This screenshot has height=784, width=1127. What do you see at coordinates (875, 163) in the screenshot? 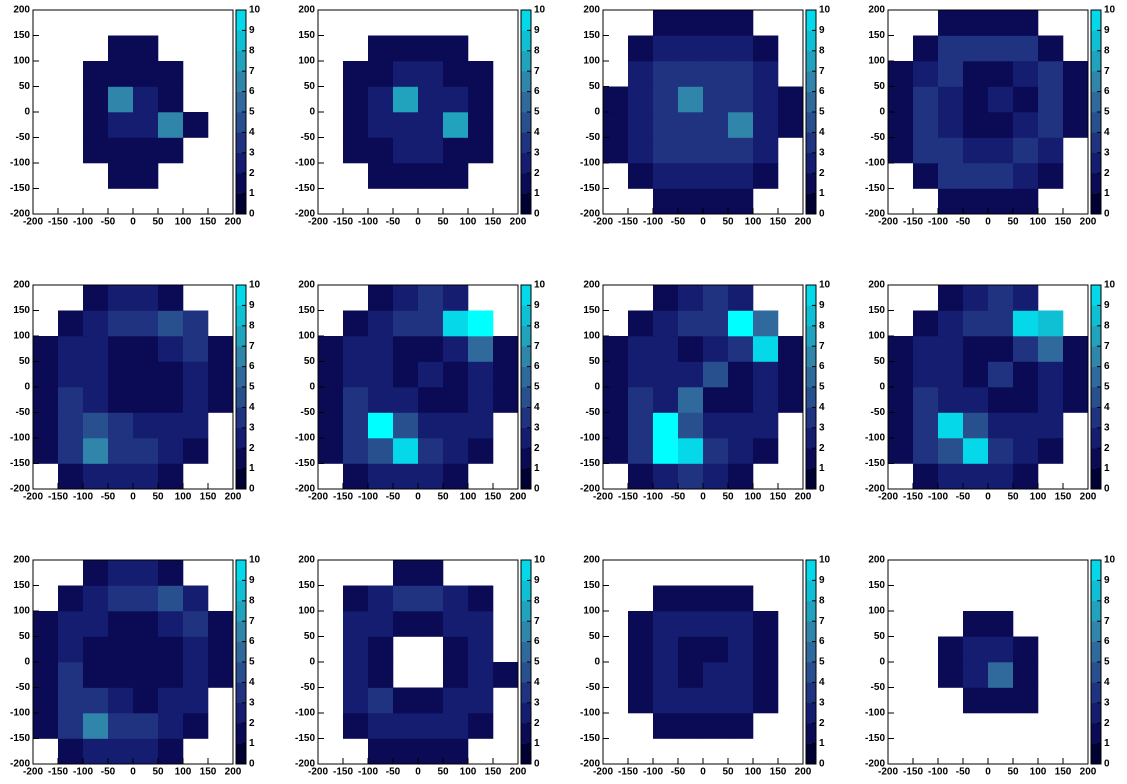
I see `y-tick-label: -100` at bounding box center [875, 163].